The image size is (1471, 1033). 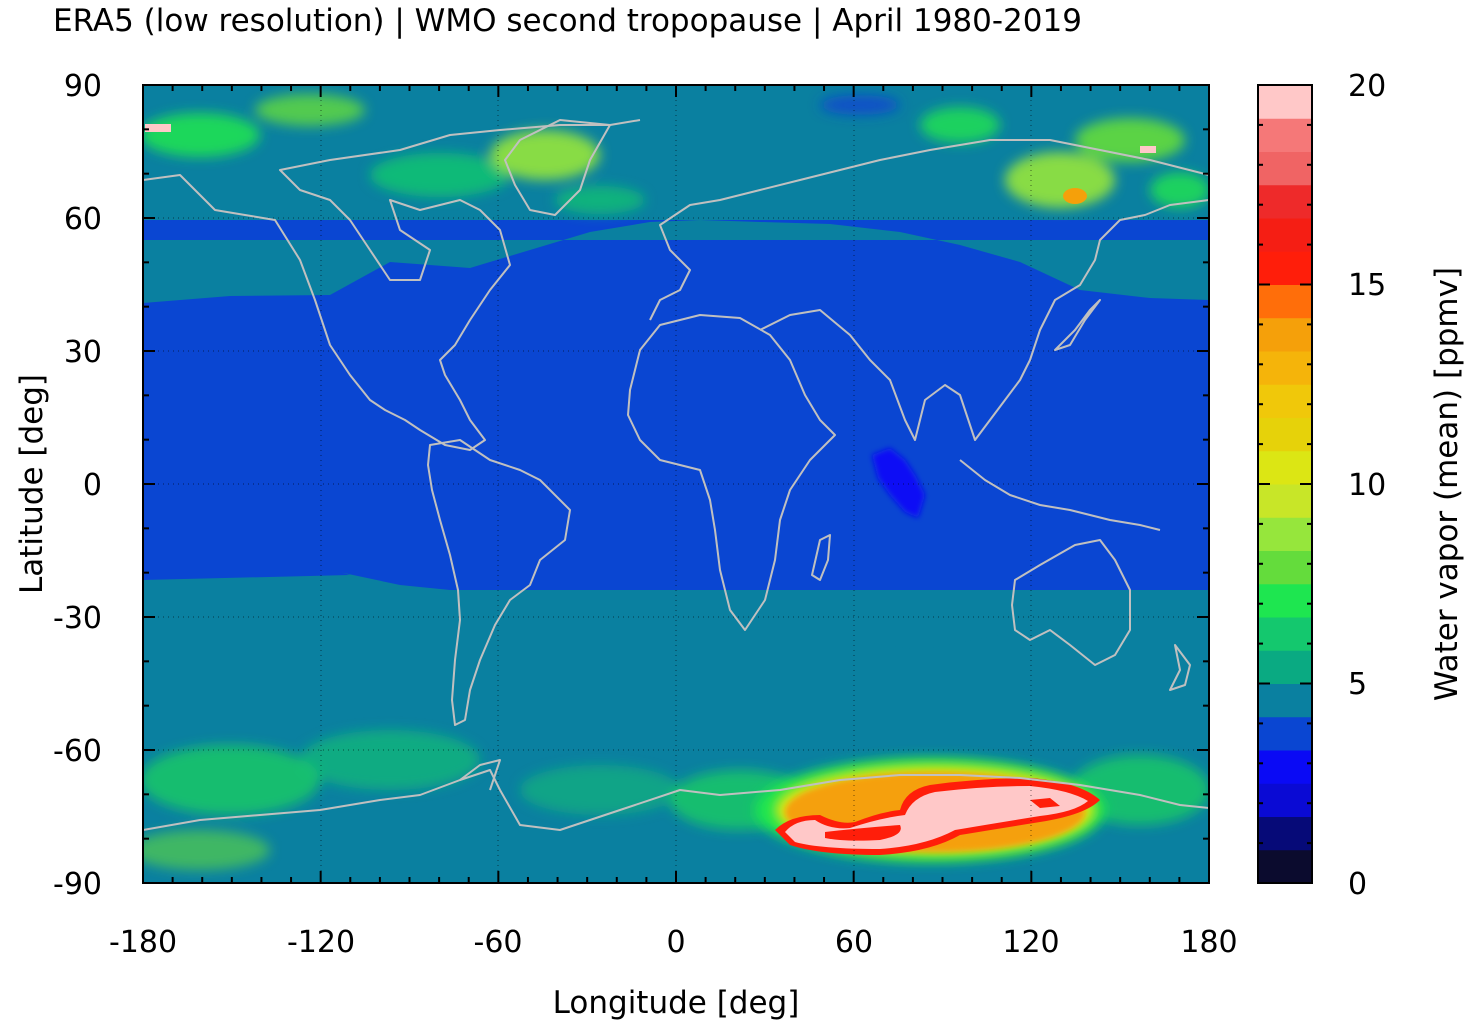 I want to click on southern-patches, so click(x=676, y=800).